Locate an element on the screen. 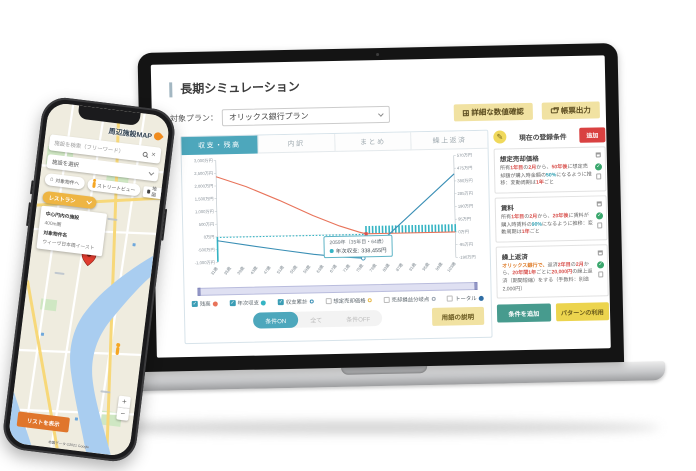 This screenshot has width=696, height=471. legend-toggle-pills: 条件ON 全て 条件OFF is located at coordinates (317, 319).